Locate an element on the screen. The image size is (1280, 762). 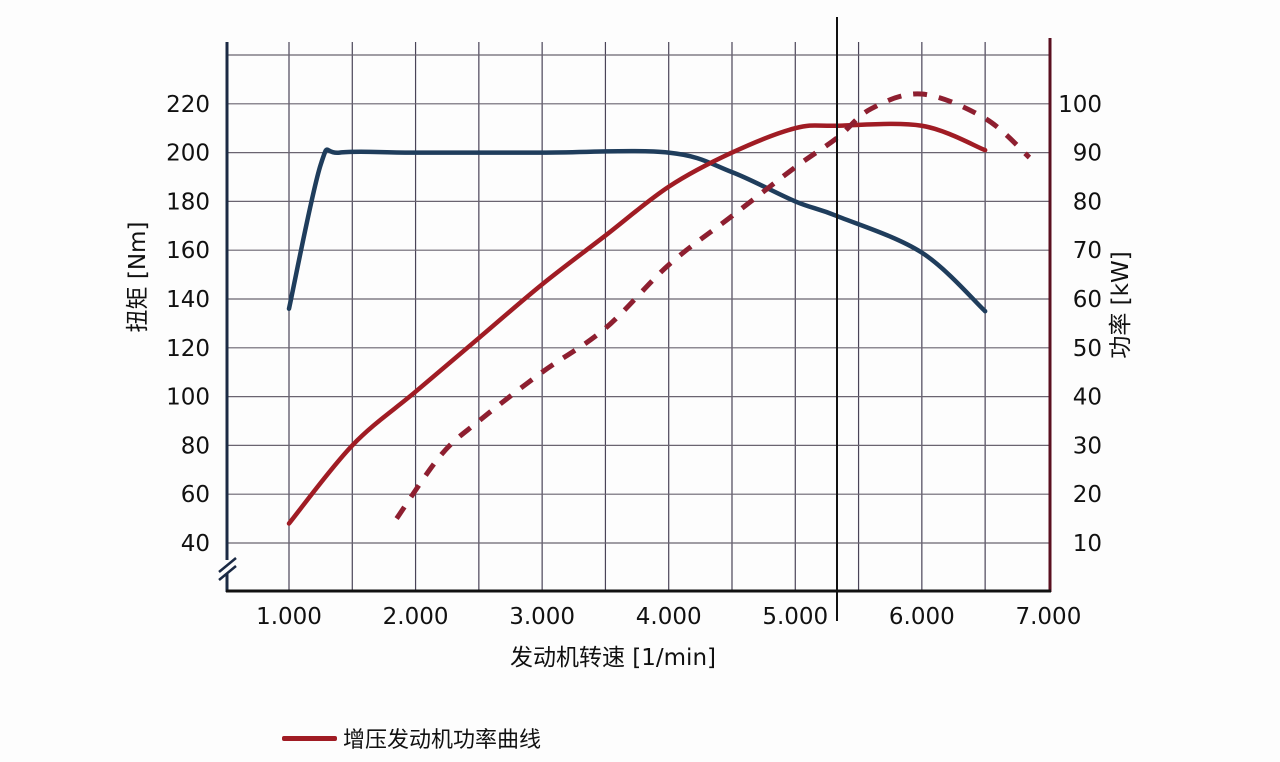
left-tick-label: 80 is located at coordinates (195, 446).